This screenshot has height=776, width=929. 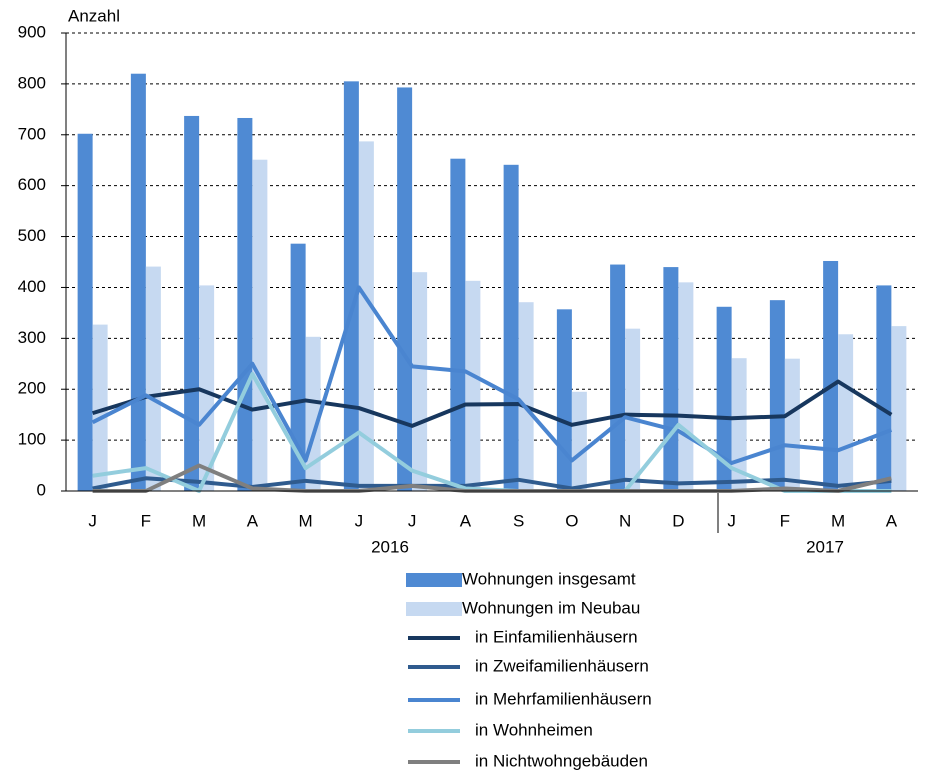 I want to click on y-tick-label: 600, so click(x=32, y=184).